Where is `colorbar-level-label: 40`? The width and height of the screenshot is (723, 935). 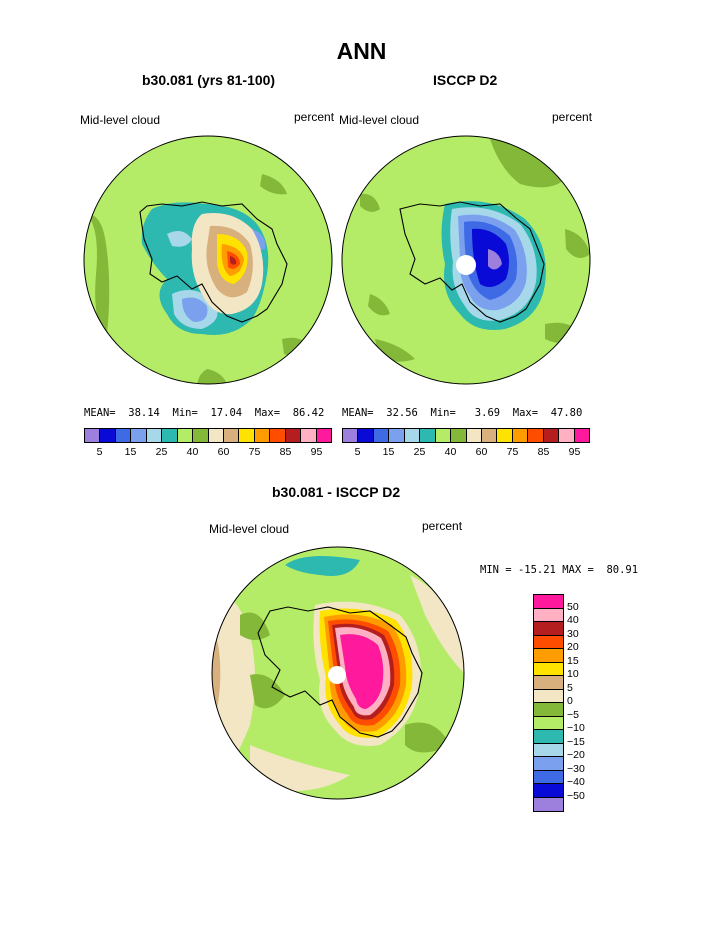
colorbar-level-label: 40 is located at coordinates (573, 620).